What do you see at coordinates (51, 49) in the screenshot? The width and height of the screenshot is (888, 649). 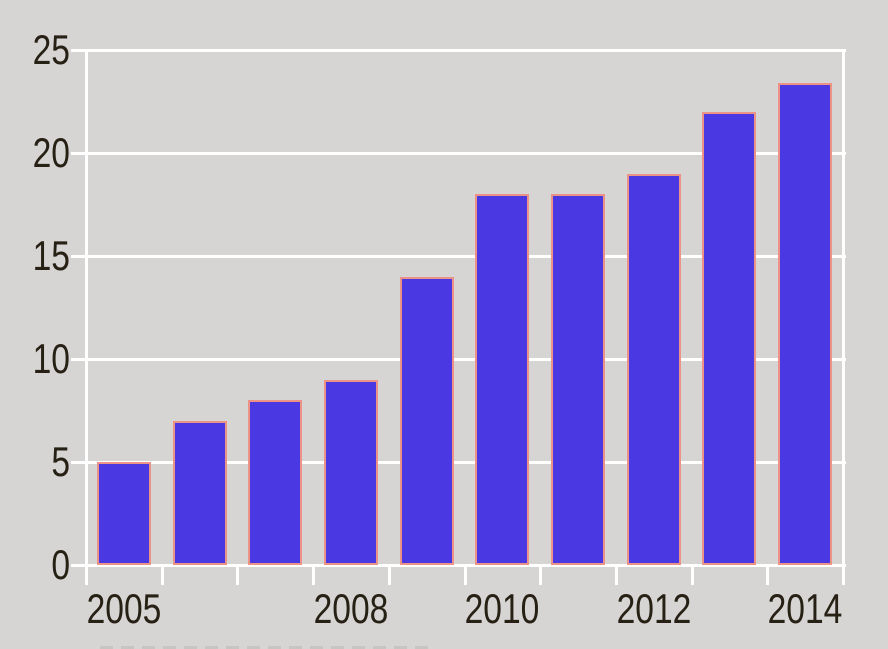 I see `y-tick-label-25: 25` at bounding box center [51, 49].